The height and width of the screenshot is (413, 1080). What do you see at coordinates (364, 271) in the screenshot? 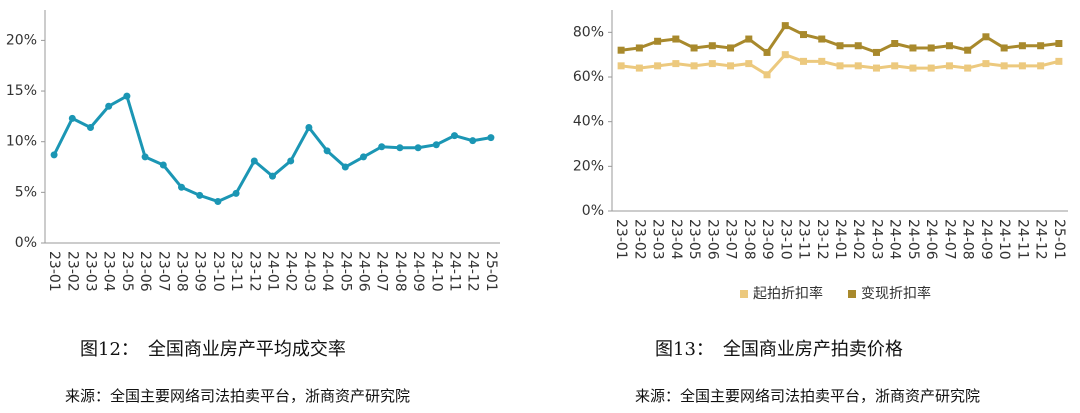
I see `x-tick-label: 24-06` at bounding box center [364, 271].